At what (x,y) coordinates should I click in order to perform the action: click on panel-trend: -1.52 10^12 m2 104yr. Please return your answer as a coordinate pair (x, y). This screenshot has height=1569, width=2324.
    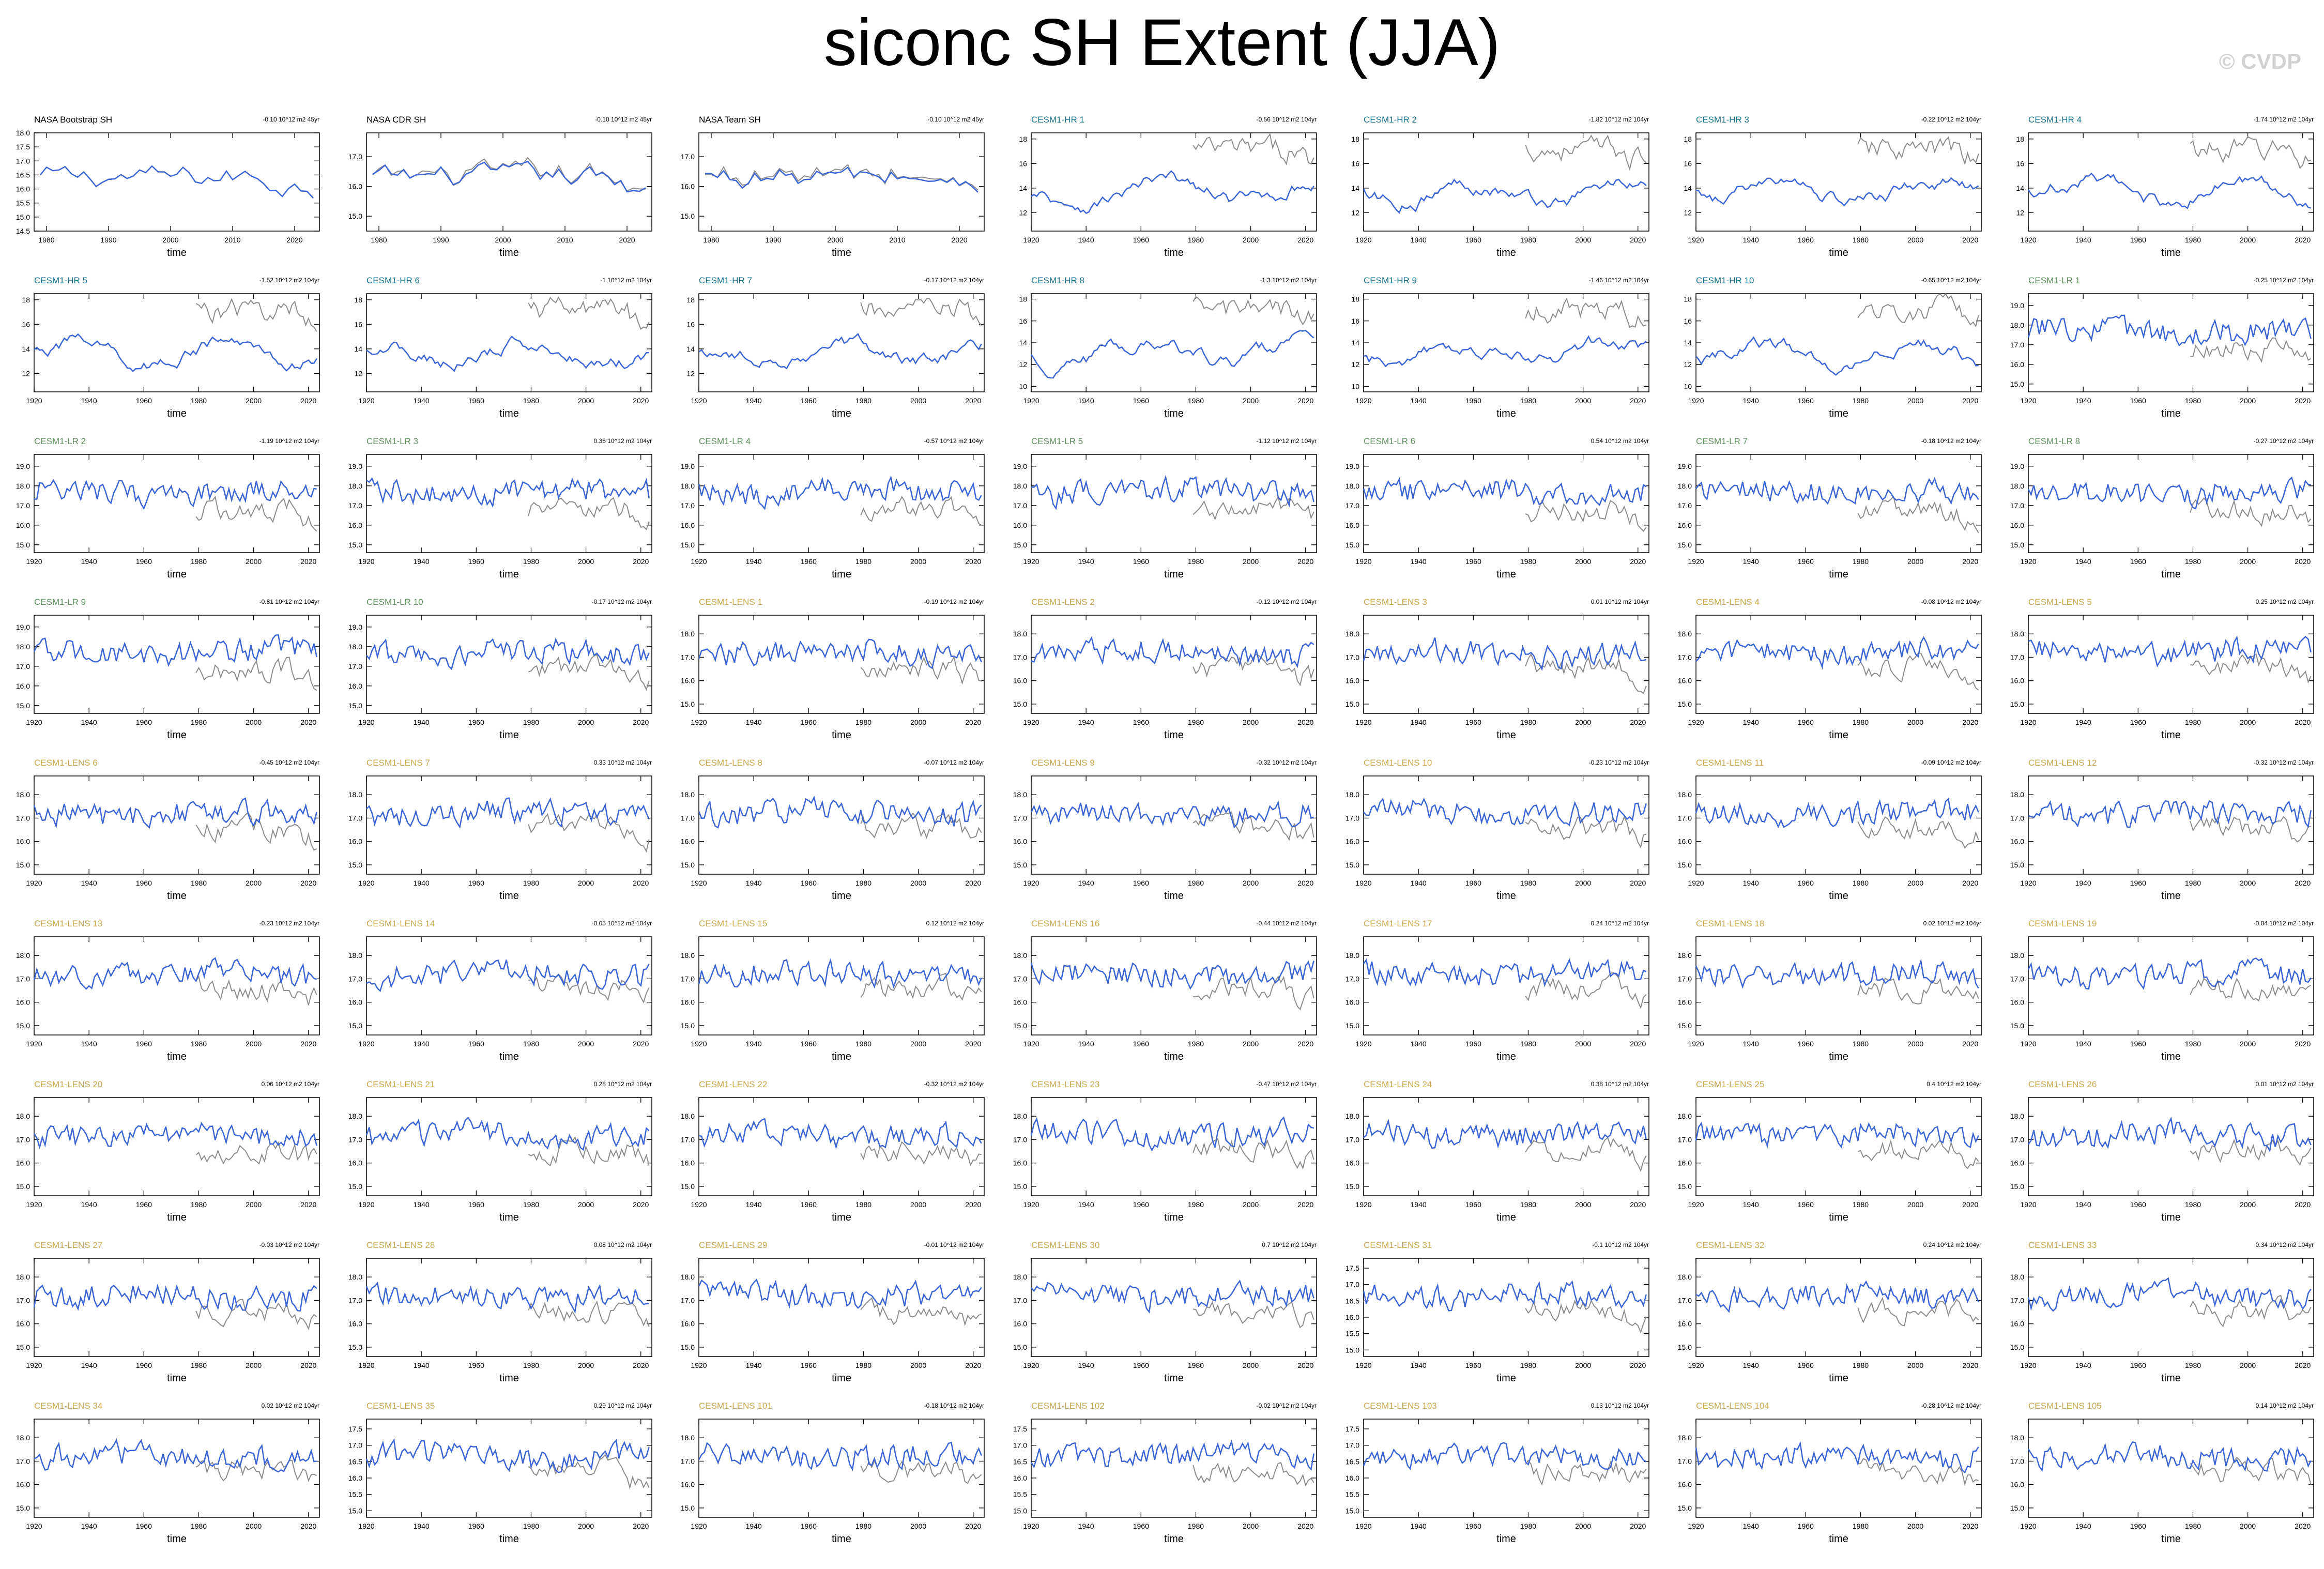
    Looking at the image, I should click on (289, 280).